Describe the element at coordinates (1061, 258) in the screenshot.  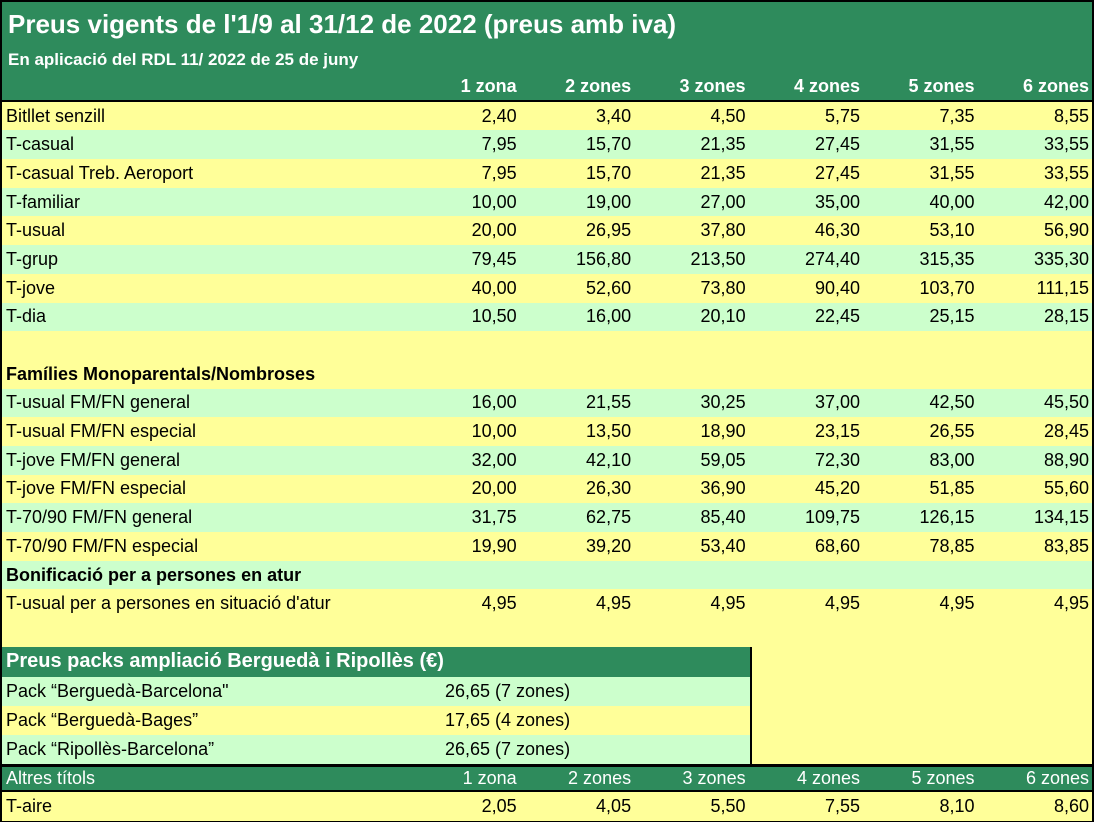
I see `price-cell: 335,30` at that location.